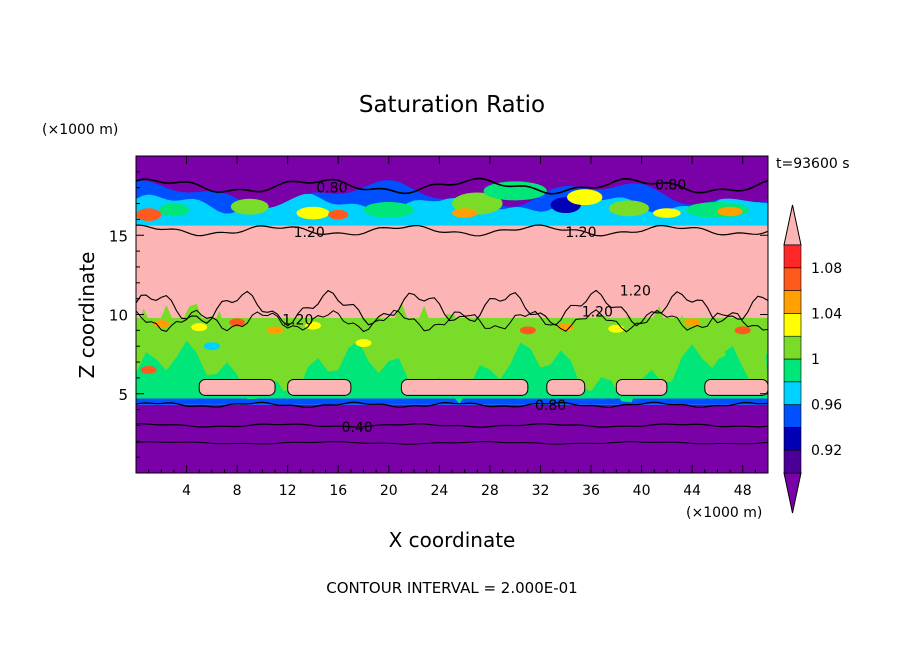  What do you see at coordinates (826, 451) in the screenshot?
I see `colorbar-tick-label: 0.92` at bounding box center [826, 451].